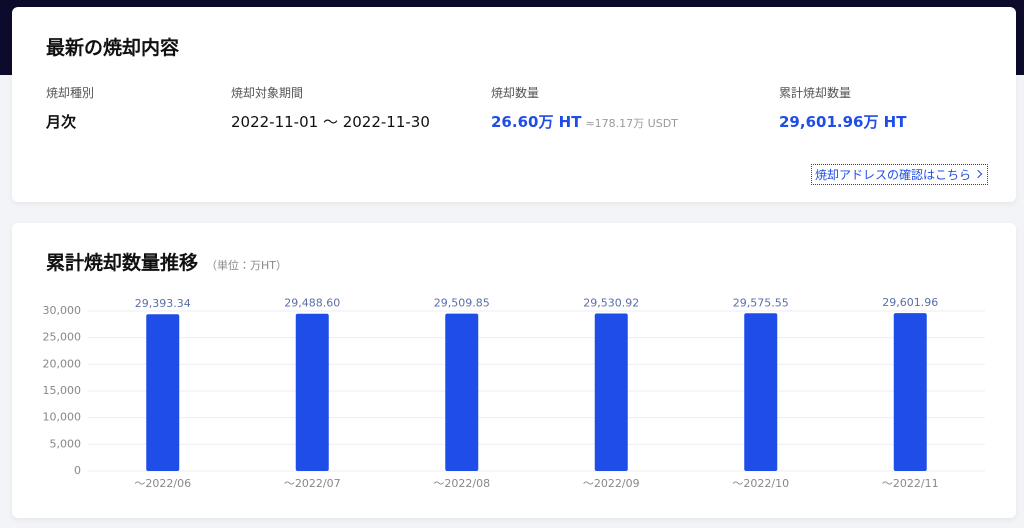 The width and height of the screenshot is (1024, 528). I want to click on card-title: 最新の焼却内容, so click(113, 48).